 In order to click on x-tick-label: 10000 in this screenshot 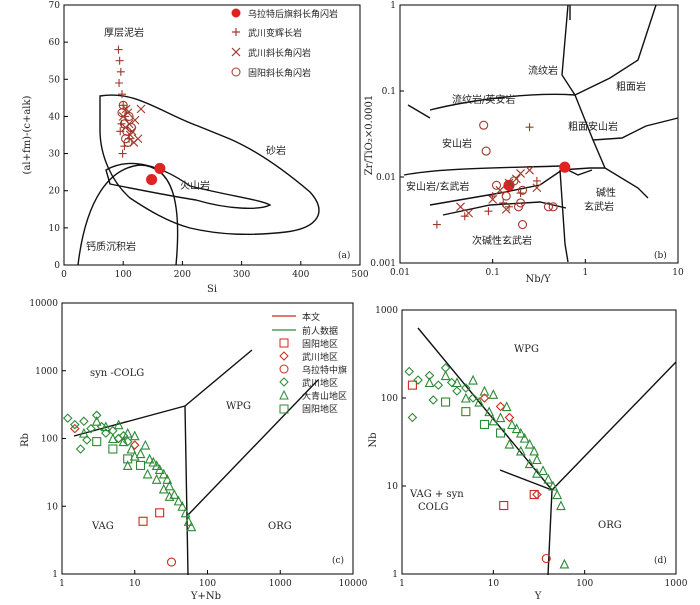, I will do `click(353, 584)`.